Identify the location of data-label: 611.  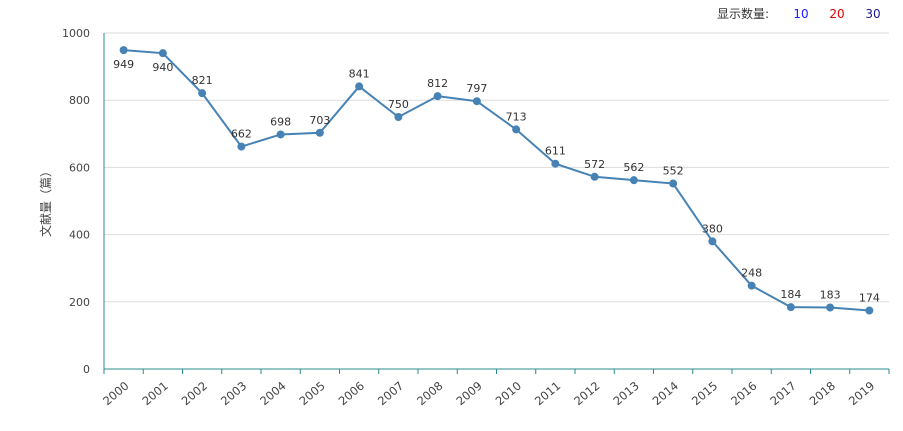
(555, 151).